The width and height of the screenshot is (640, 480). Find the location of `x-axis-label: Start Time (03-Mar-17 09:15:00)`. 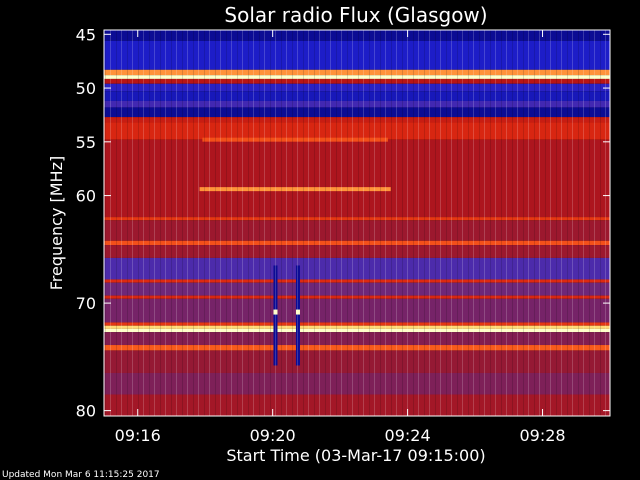

x-axis-label: Start Time (03-Mar-17 09:15:00) is located at coordinates (355, 455).